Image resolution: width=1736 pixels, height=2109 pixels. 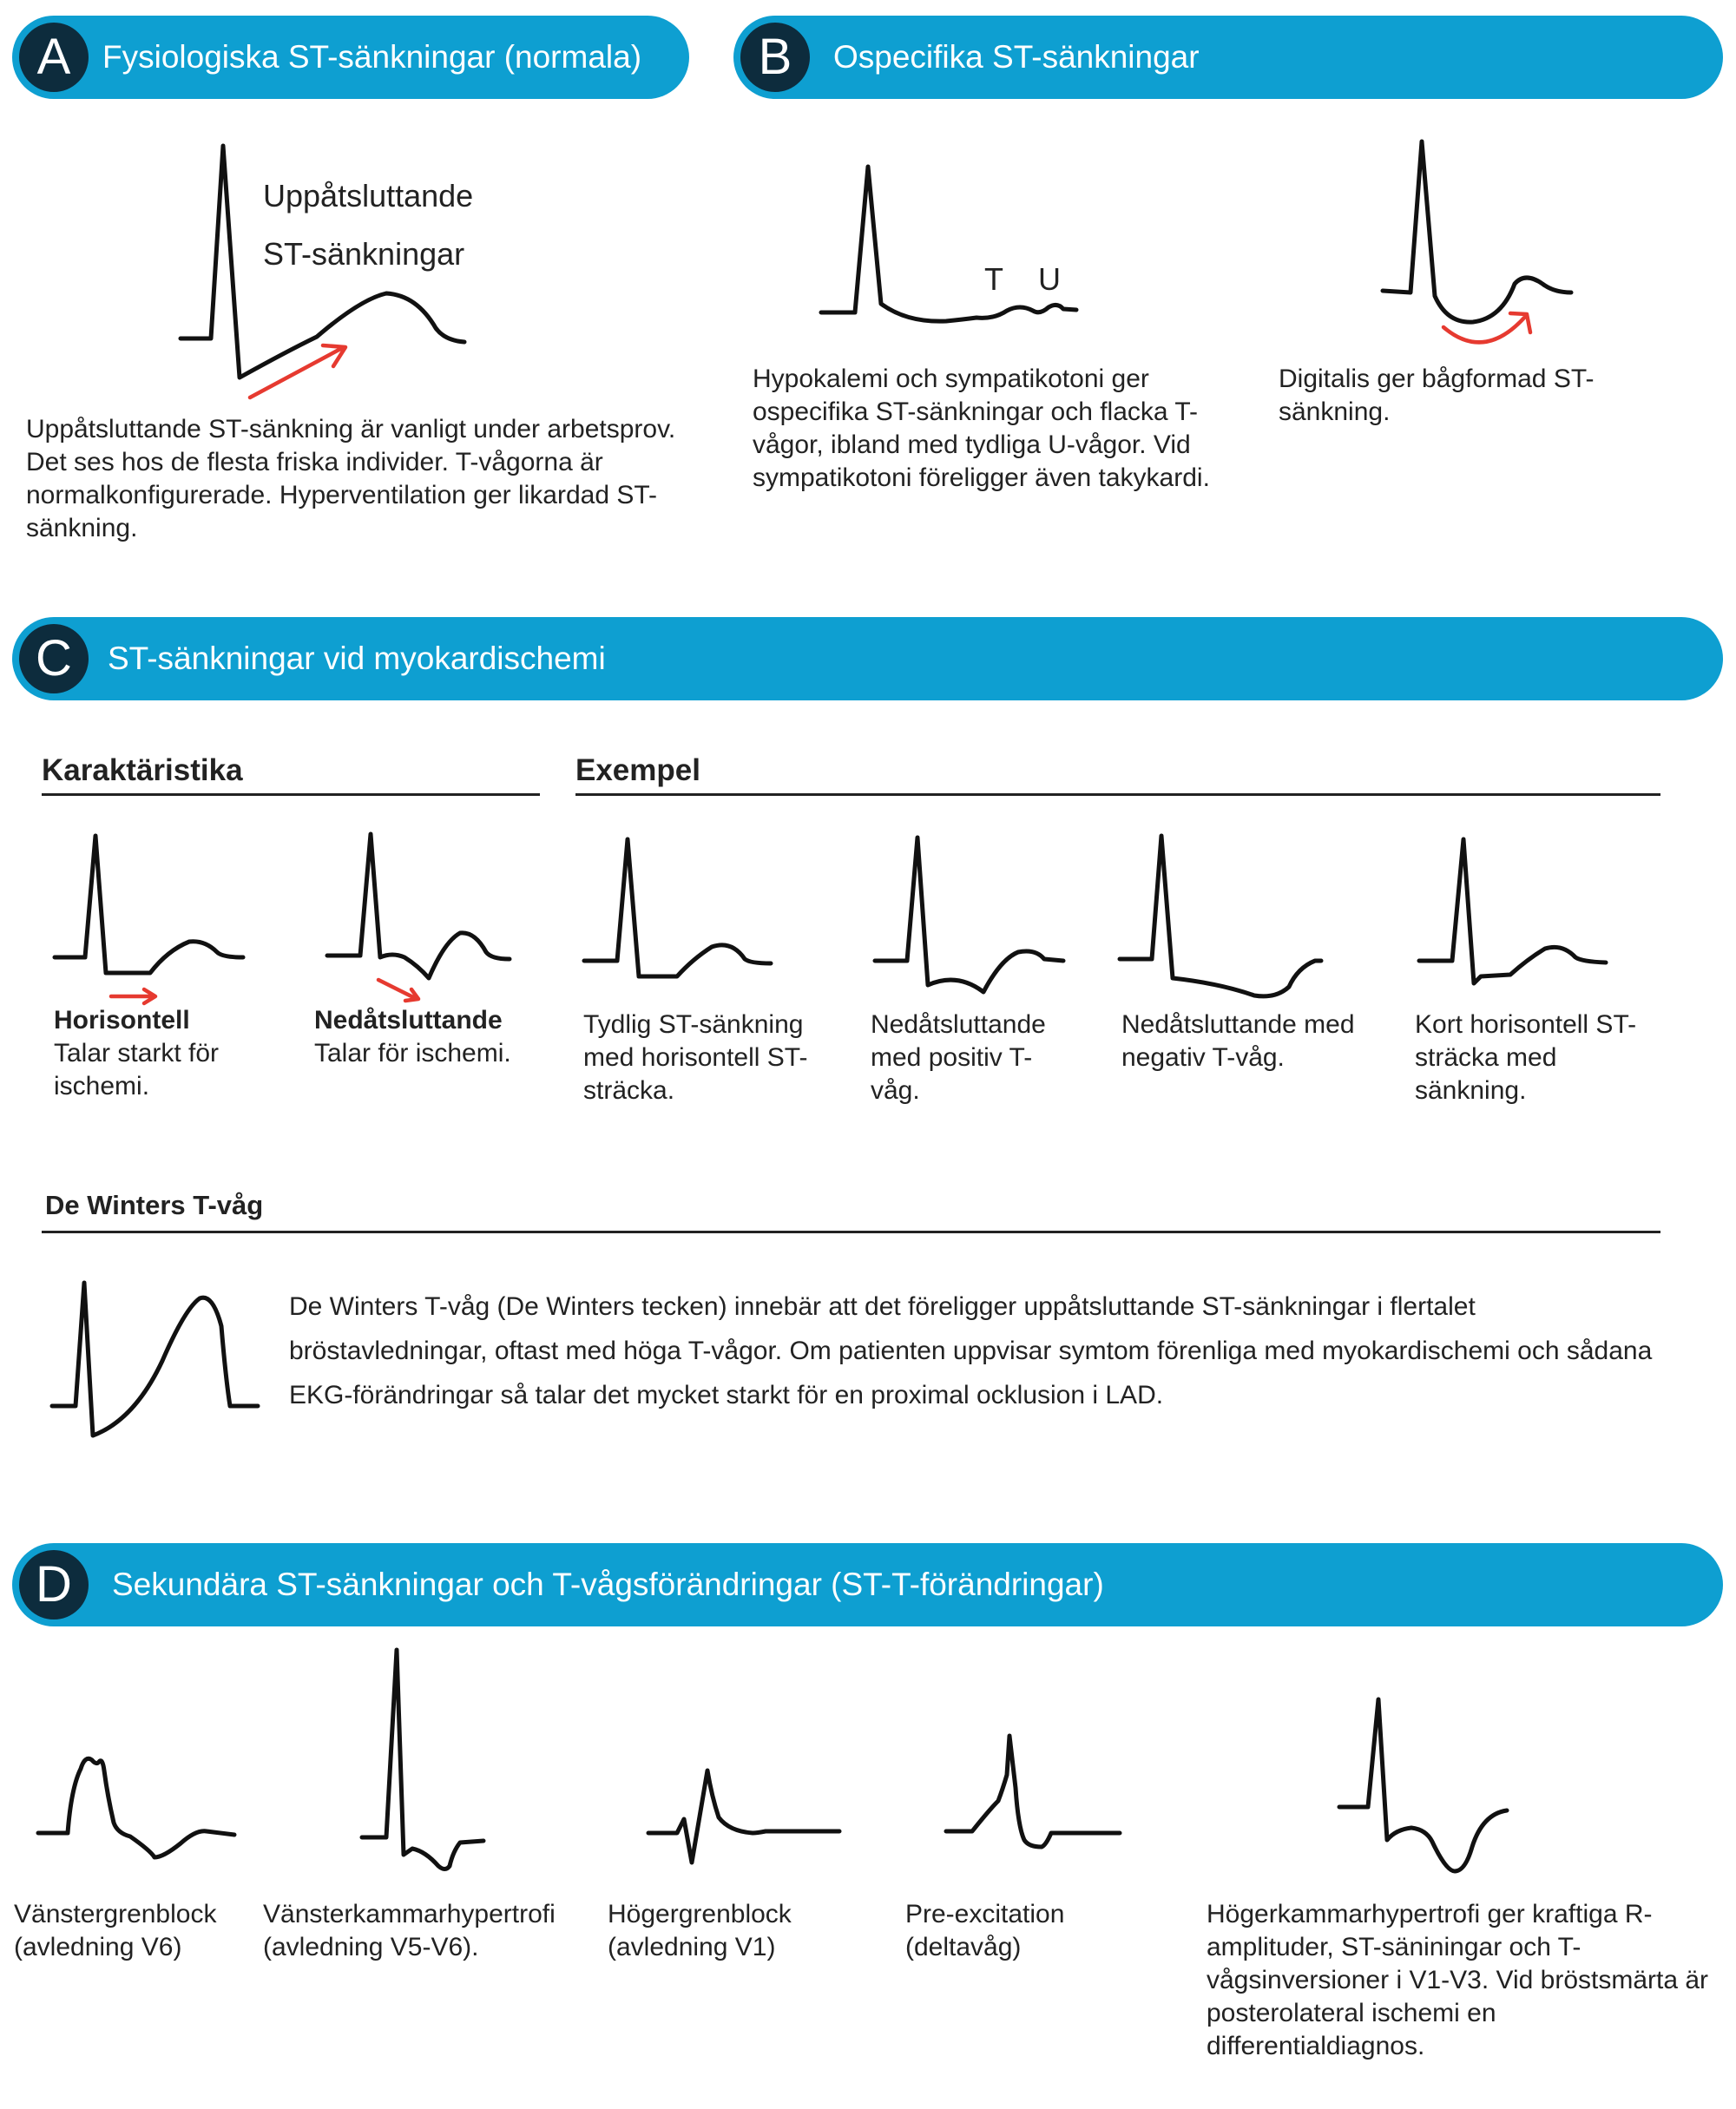 I want to click on rvh-waveform, so click(x=1423, y=1785).